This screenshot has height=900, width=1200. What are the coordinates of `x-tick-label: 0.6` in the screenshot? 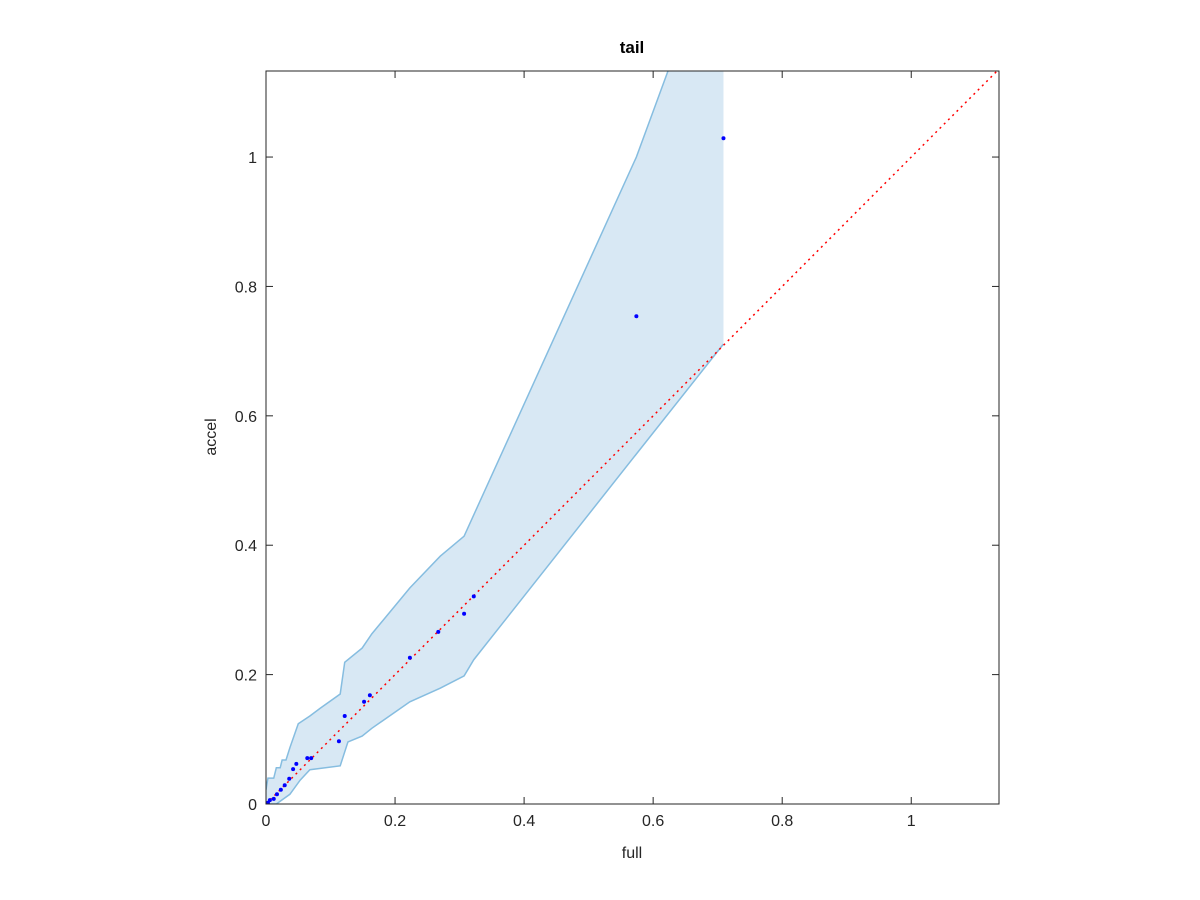 It's located at (653, 821).